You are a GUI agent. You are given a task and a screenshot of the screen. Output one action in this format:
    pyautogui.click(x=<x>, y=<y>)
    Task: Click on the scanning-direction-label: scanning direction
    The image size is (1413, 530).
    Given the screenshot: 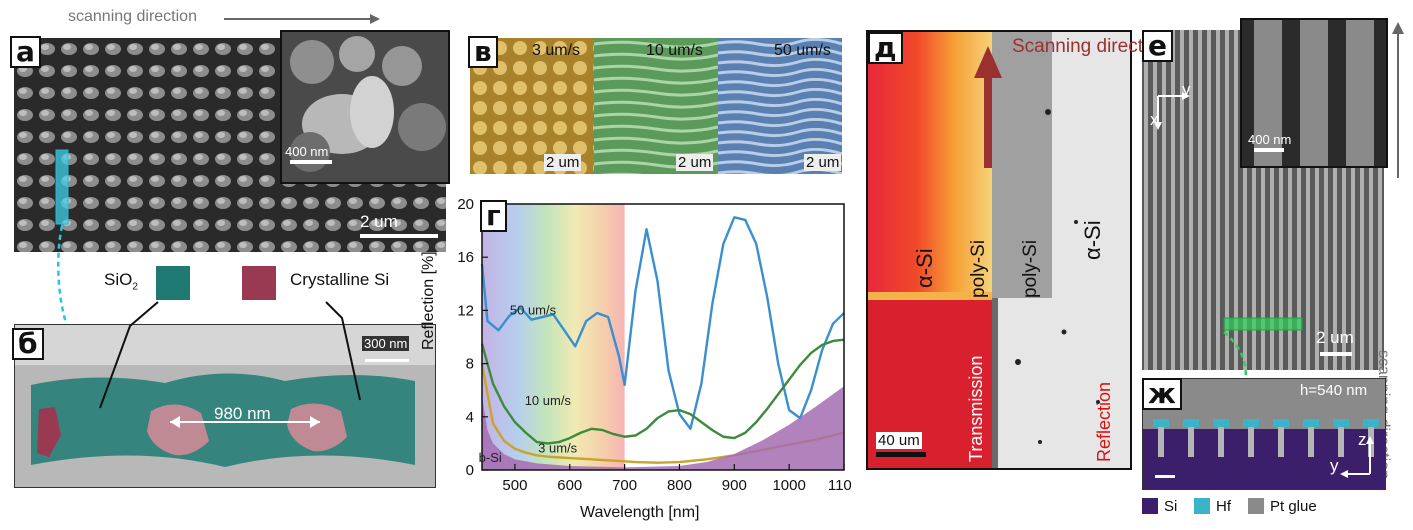 What is the action you would take?
    pyautogui.click(x=132, y=16)
    